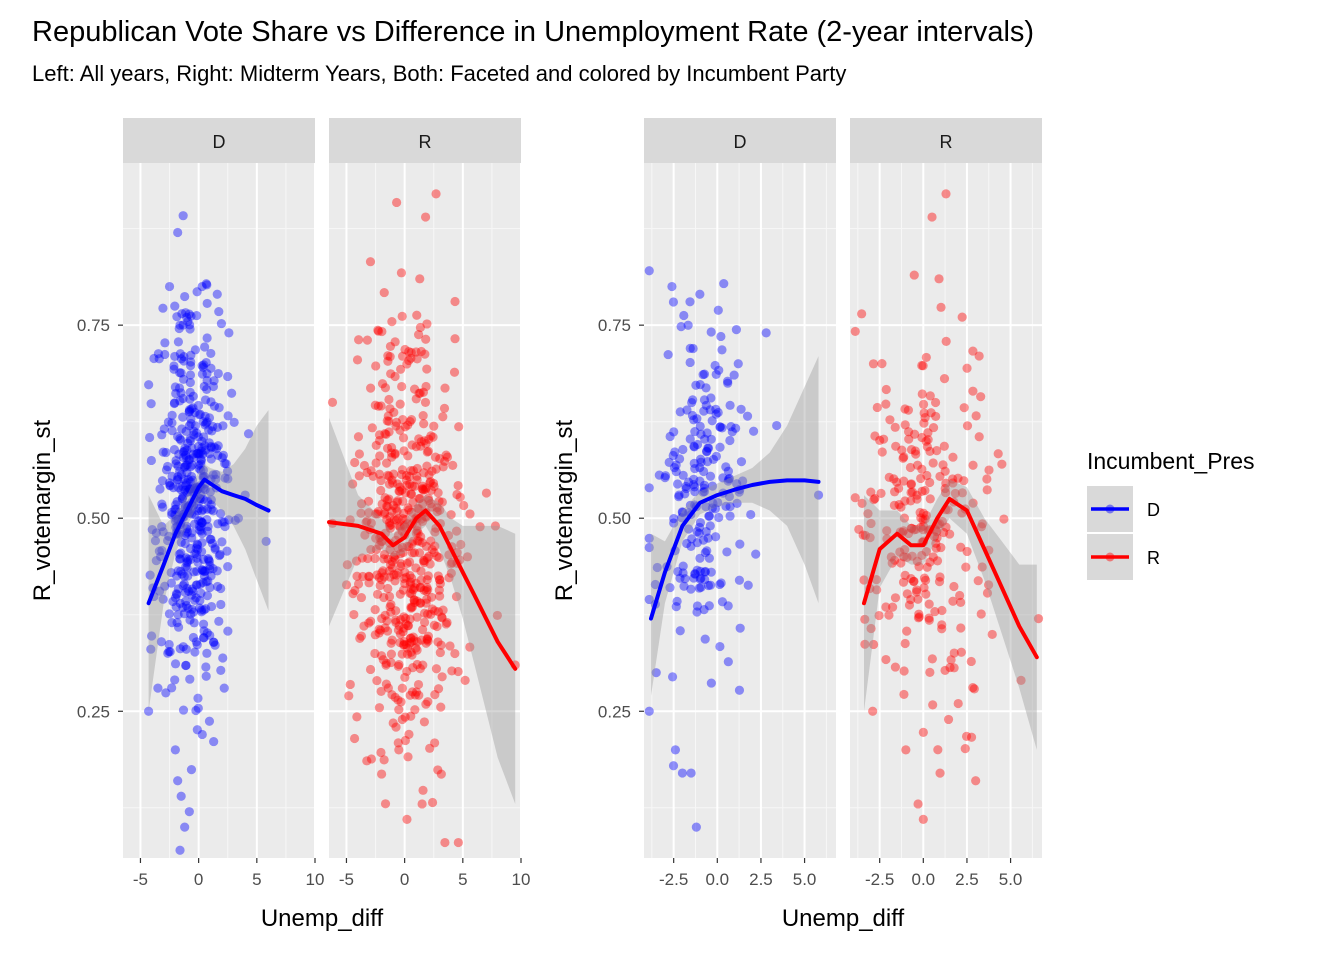 This screenshot has height=960, width=1344. What do you see at coordinates (256, 879) in the screenshot?
I see `x-tick-label: 5` at bounding box center [256, 879].